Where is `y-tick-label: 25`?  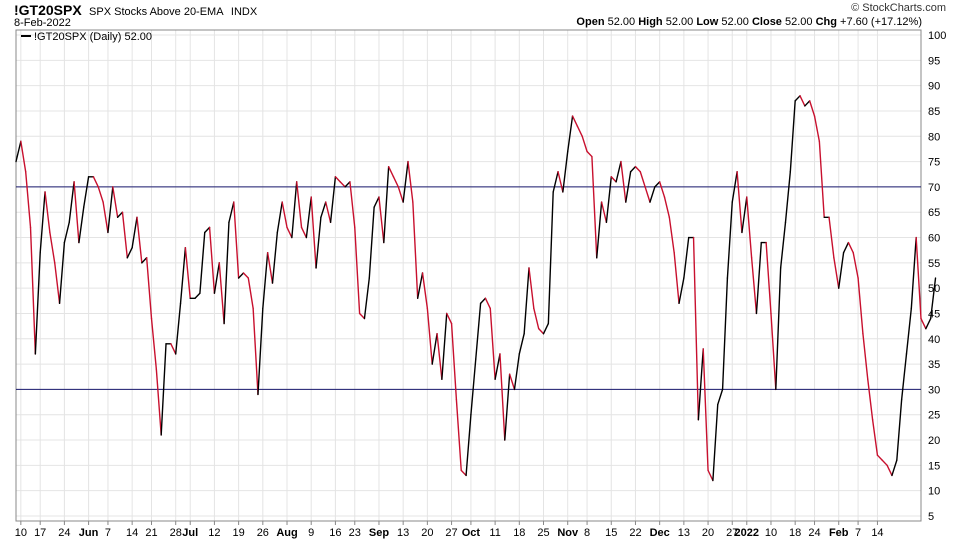 y-tick-label: 25 is located at coordinates (934, 416).